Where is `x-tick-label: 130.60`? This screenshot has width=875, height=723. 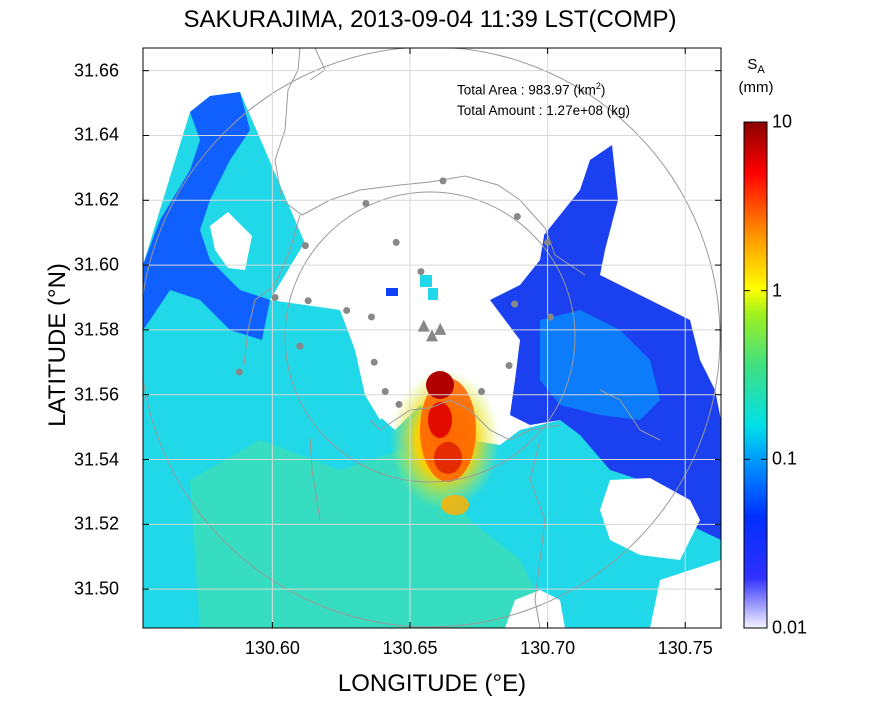 x-tick-label: 130.60 is located at coordinates (272, 648).